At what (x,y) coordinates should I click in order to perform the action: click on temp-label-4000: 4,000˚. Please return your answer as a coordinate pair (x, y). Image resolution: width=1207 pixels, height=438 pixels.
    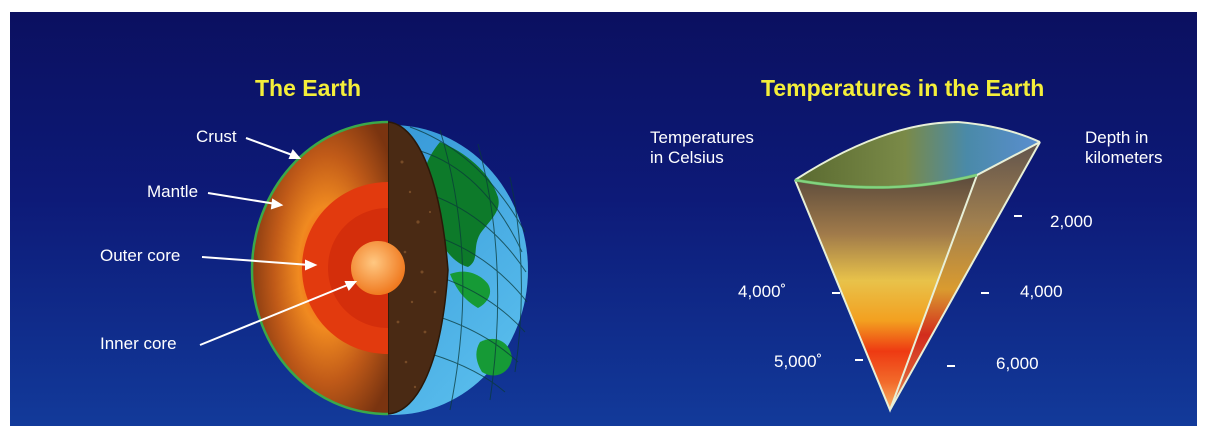
    Looking at the image, I should click on (762, 291).